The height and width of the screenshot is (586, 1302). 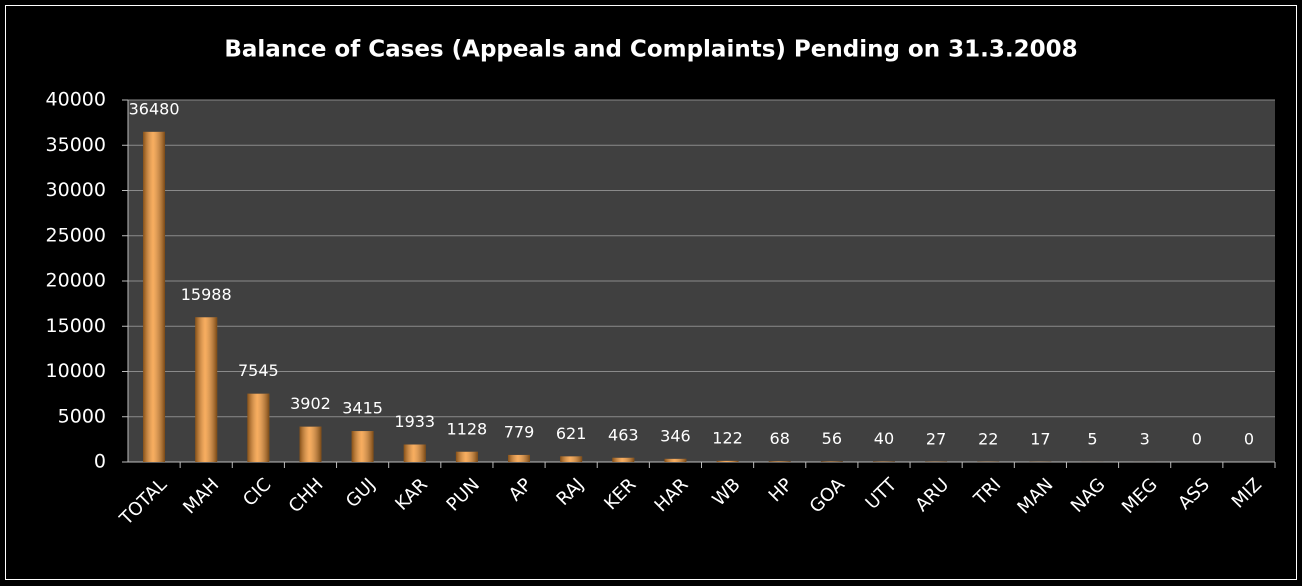 What do you see at coordinates (154, 108) in the screenshot?
I see `data-label: 36480` at bounding box center [154, 108].